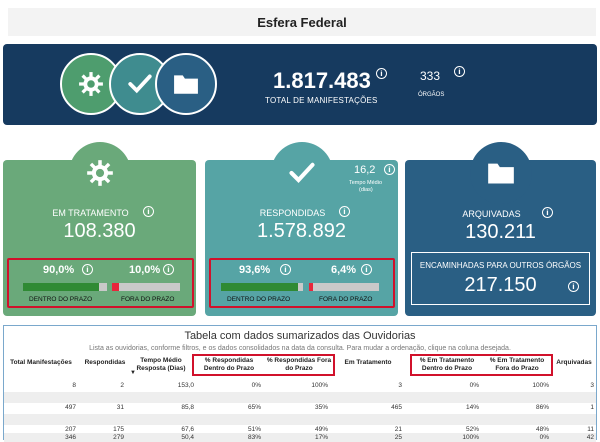  Describe the element at coordinates (256, 385) in the screenshot. I see `cell-resp-dentro: 0%` at that location.